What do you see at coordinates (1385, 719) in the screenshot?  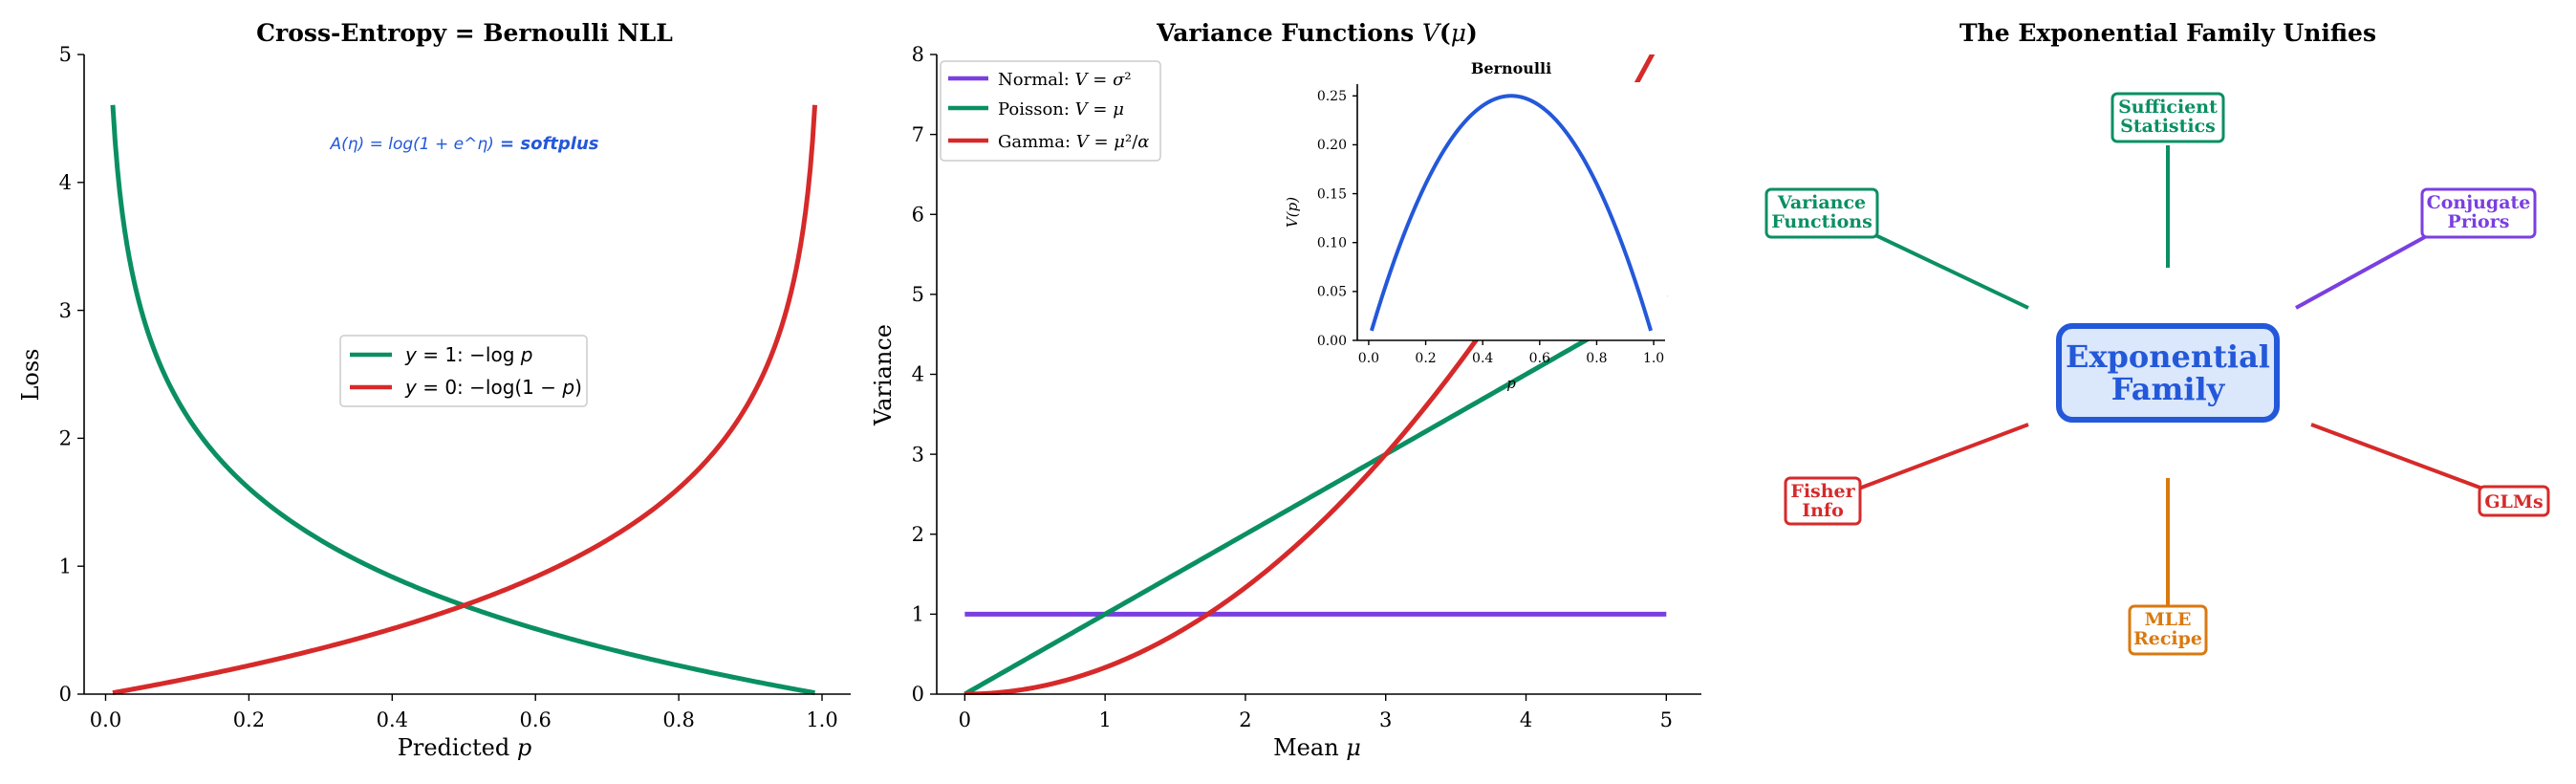 I see `x-tick-label: 3` at bounding box center [1385, 719].